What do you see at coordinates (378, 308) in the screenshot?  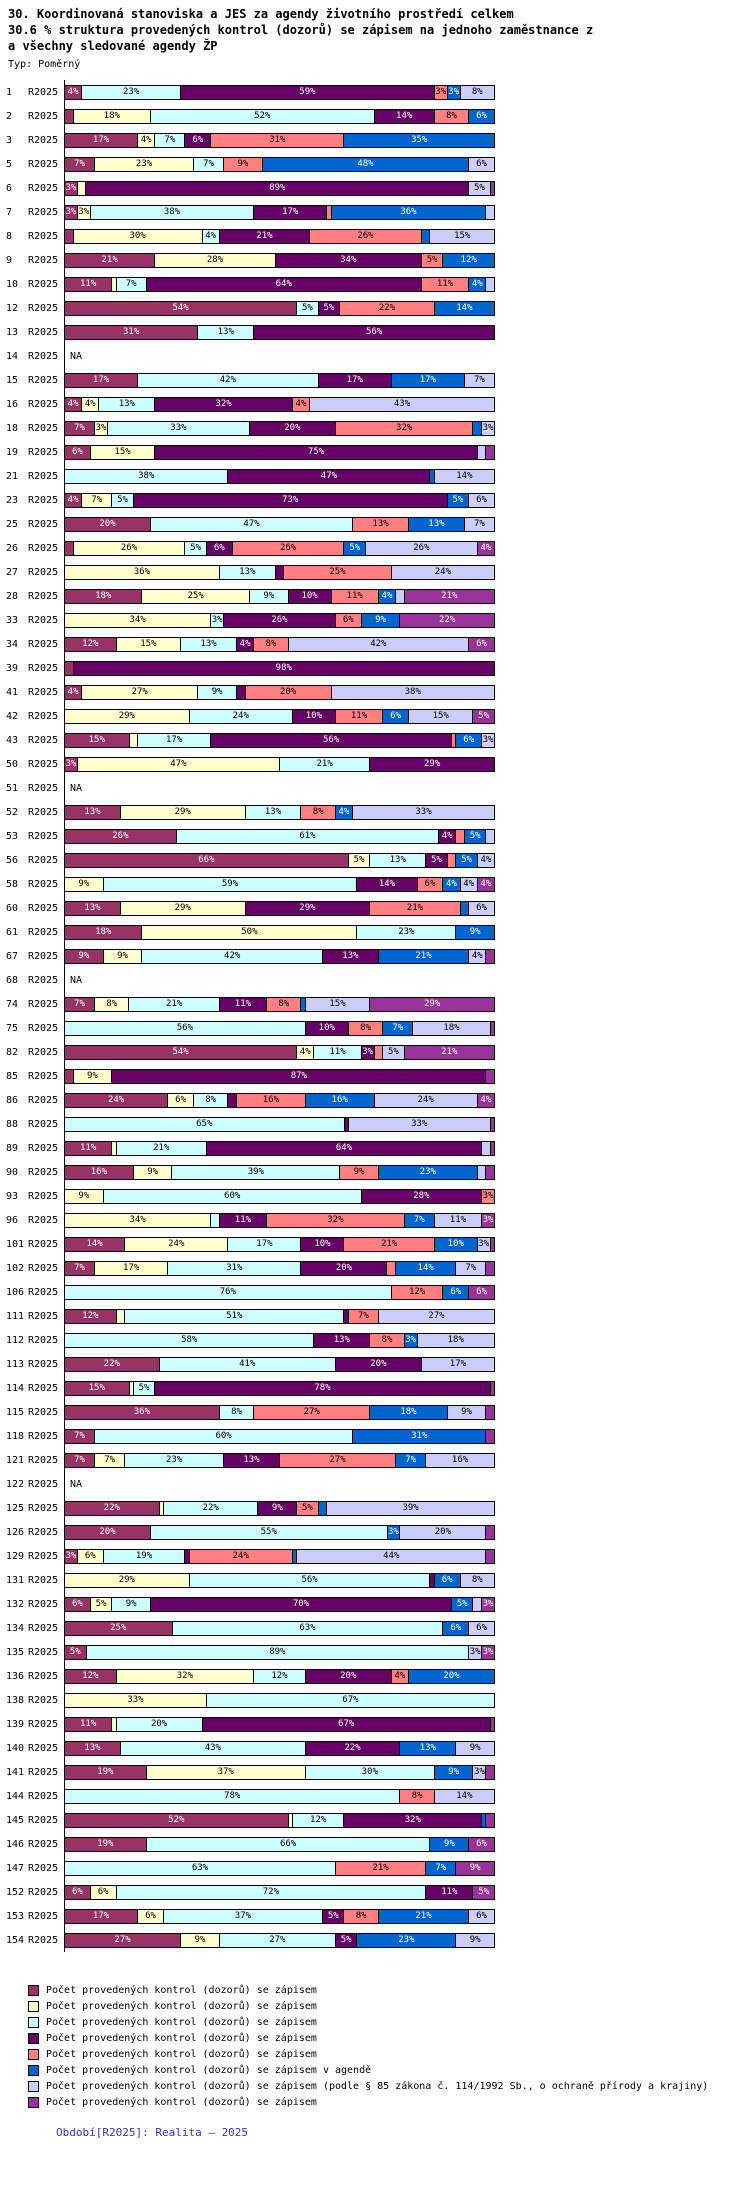 I see `chart-row: 12 R2025 54% 5% 5% 22% 14%` at bounding box center [378, 308].